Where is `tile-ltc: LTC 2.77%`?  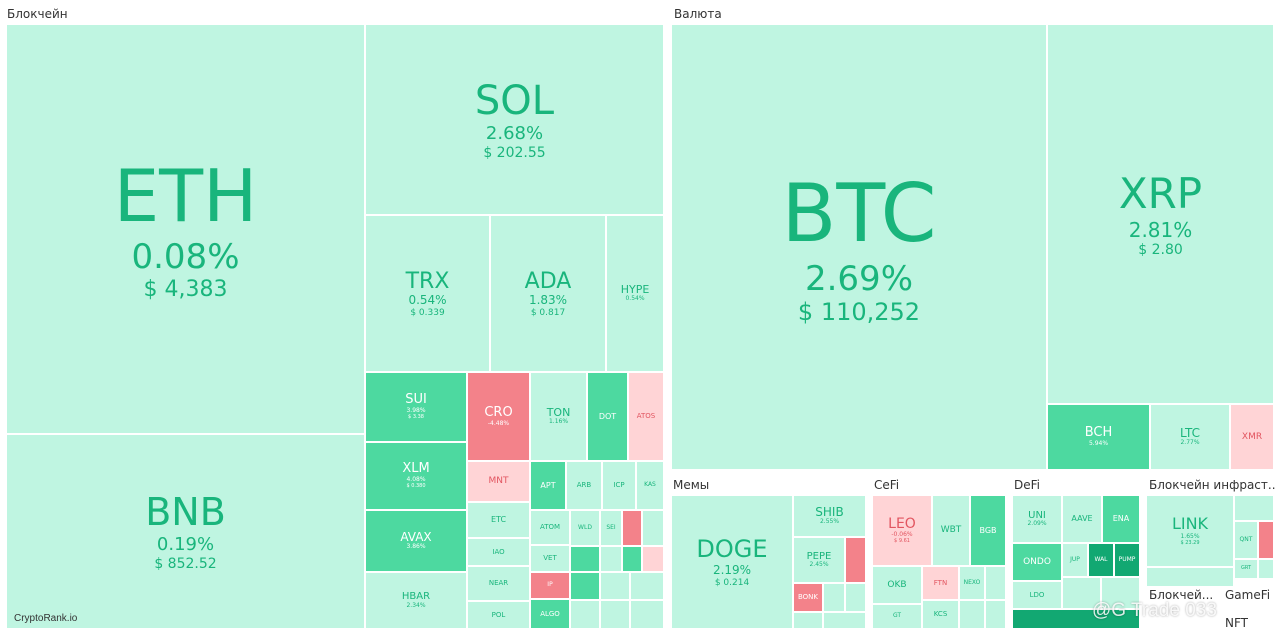
tile-ltc: LTC 2.77% is located at coordinates (1190, 437).